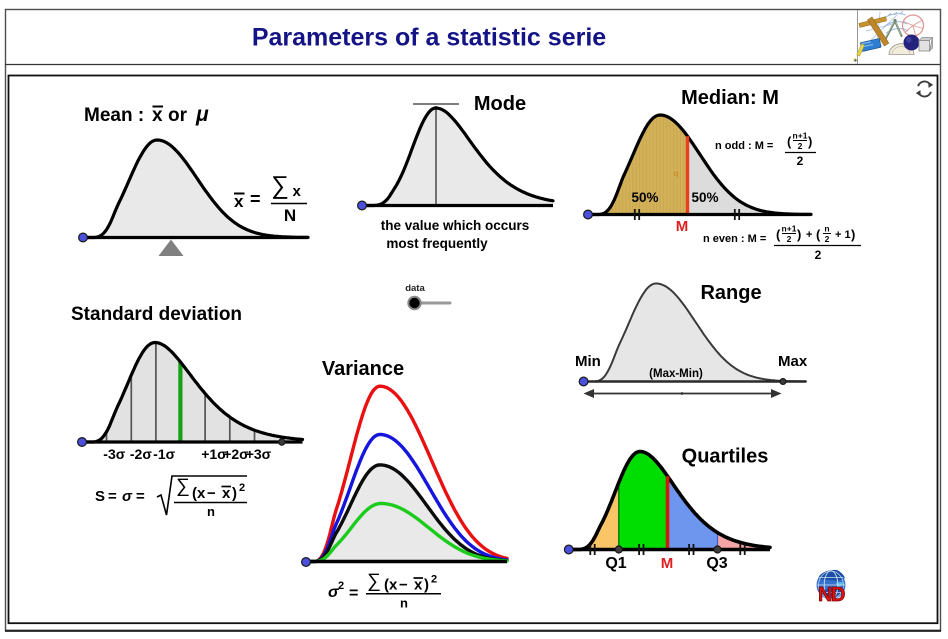  What do you see at coordinates (843, 235) in the screenshot?
I see `svg-text: + 1` at bounding box center [843, 235].